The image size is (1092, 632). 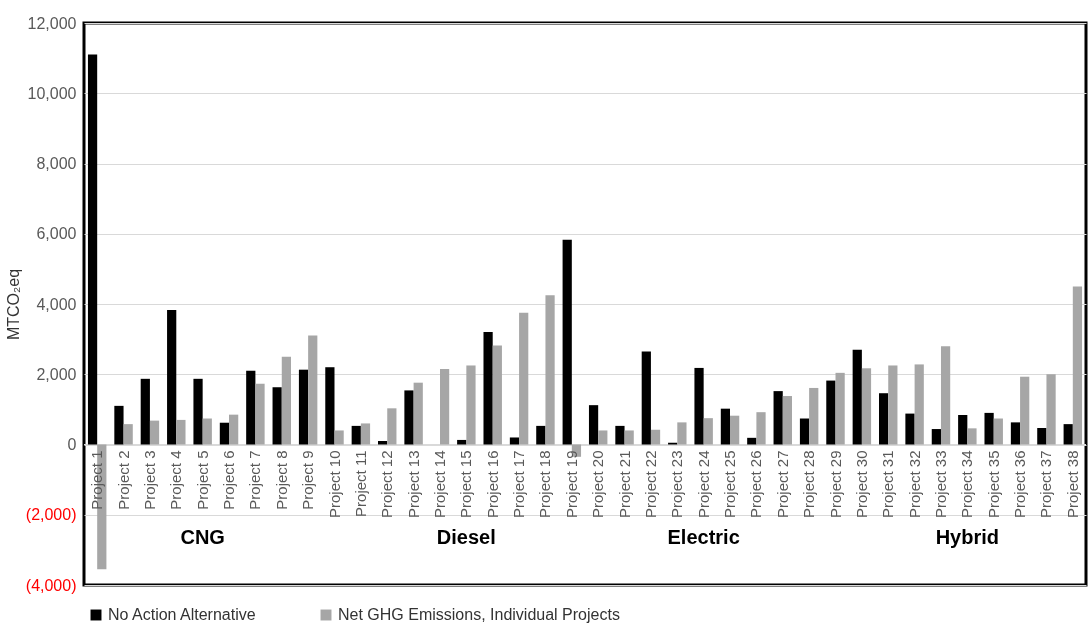 What do you see at coordinates (756, 484) in the screenshot?
I see `x-tick-label: Project 26` at bounding box center [756, 484].